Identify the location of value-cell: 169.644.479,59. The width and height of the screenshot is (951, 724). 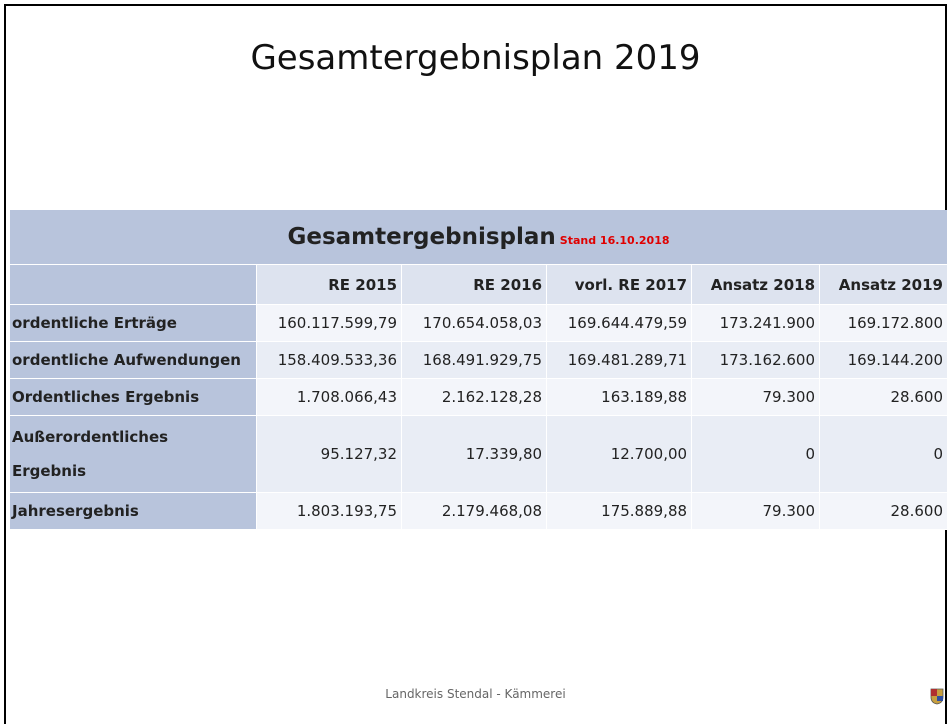
(620, 323).